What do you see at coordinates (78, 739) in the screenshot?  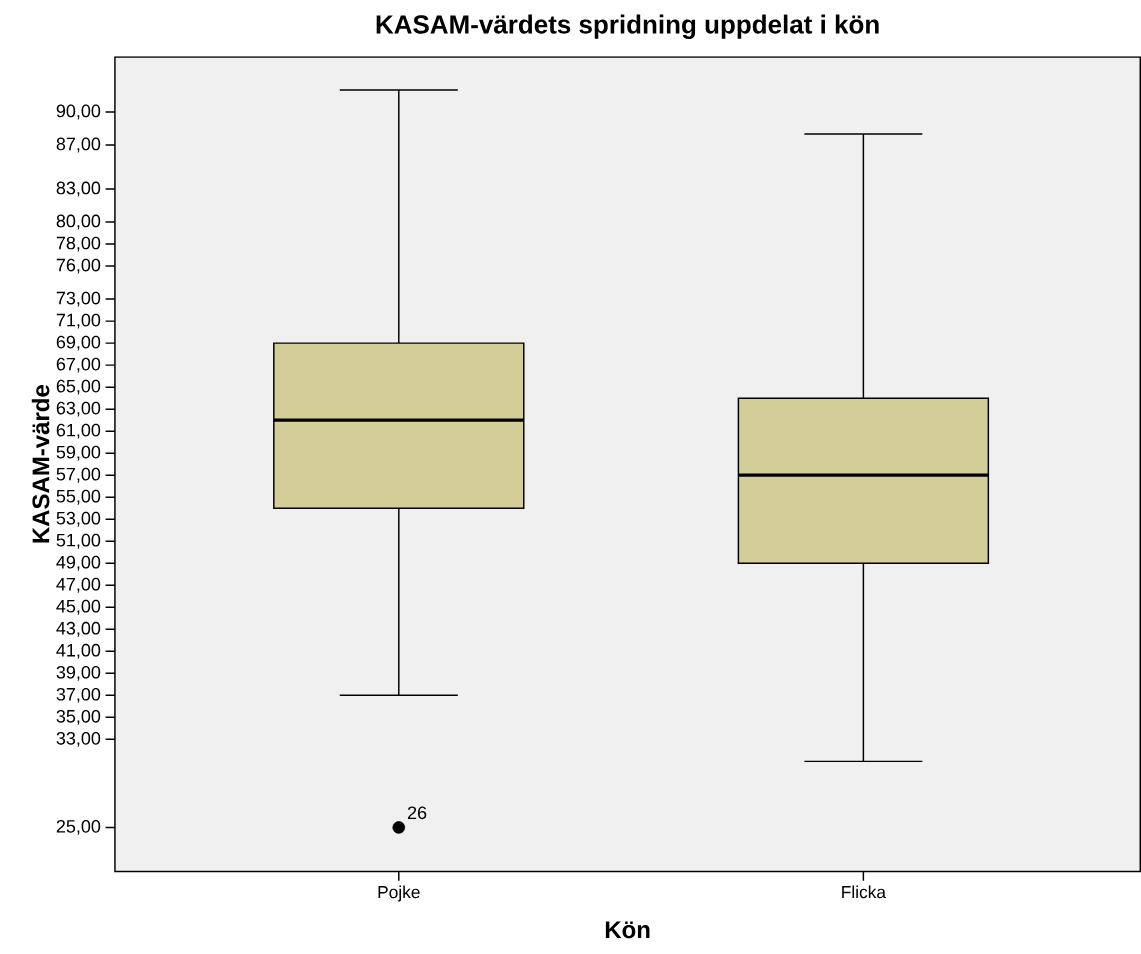 I see `y-tick-label: 33,00` at bounding box center [78, 739].